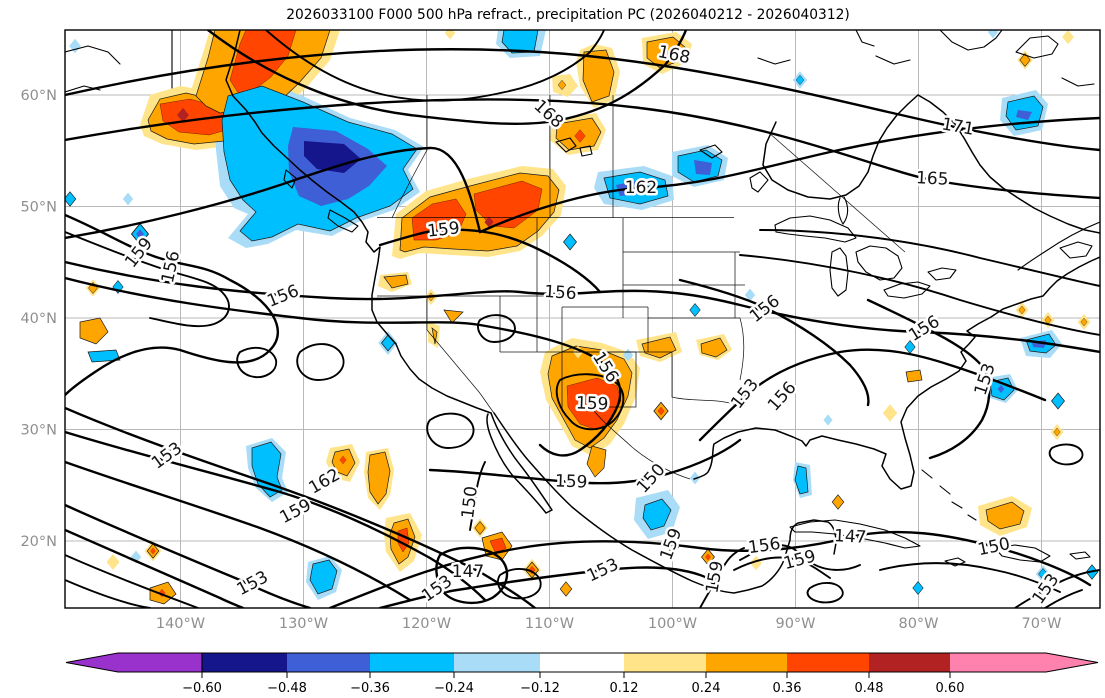 The image size is (1105, 698). Describe the element at coordinates (370, 688) in the screenshot. I see `colorbar-tick-label: −0.36` at that location.